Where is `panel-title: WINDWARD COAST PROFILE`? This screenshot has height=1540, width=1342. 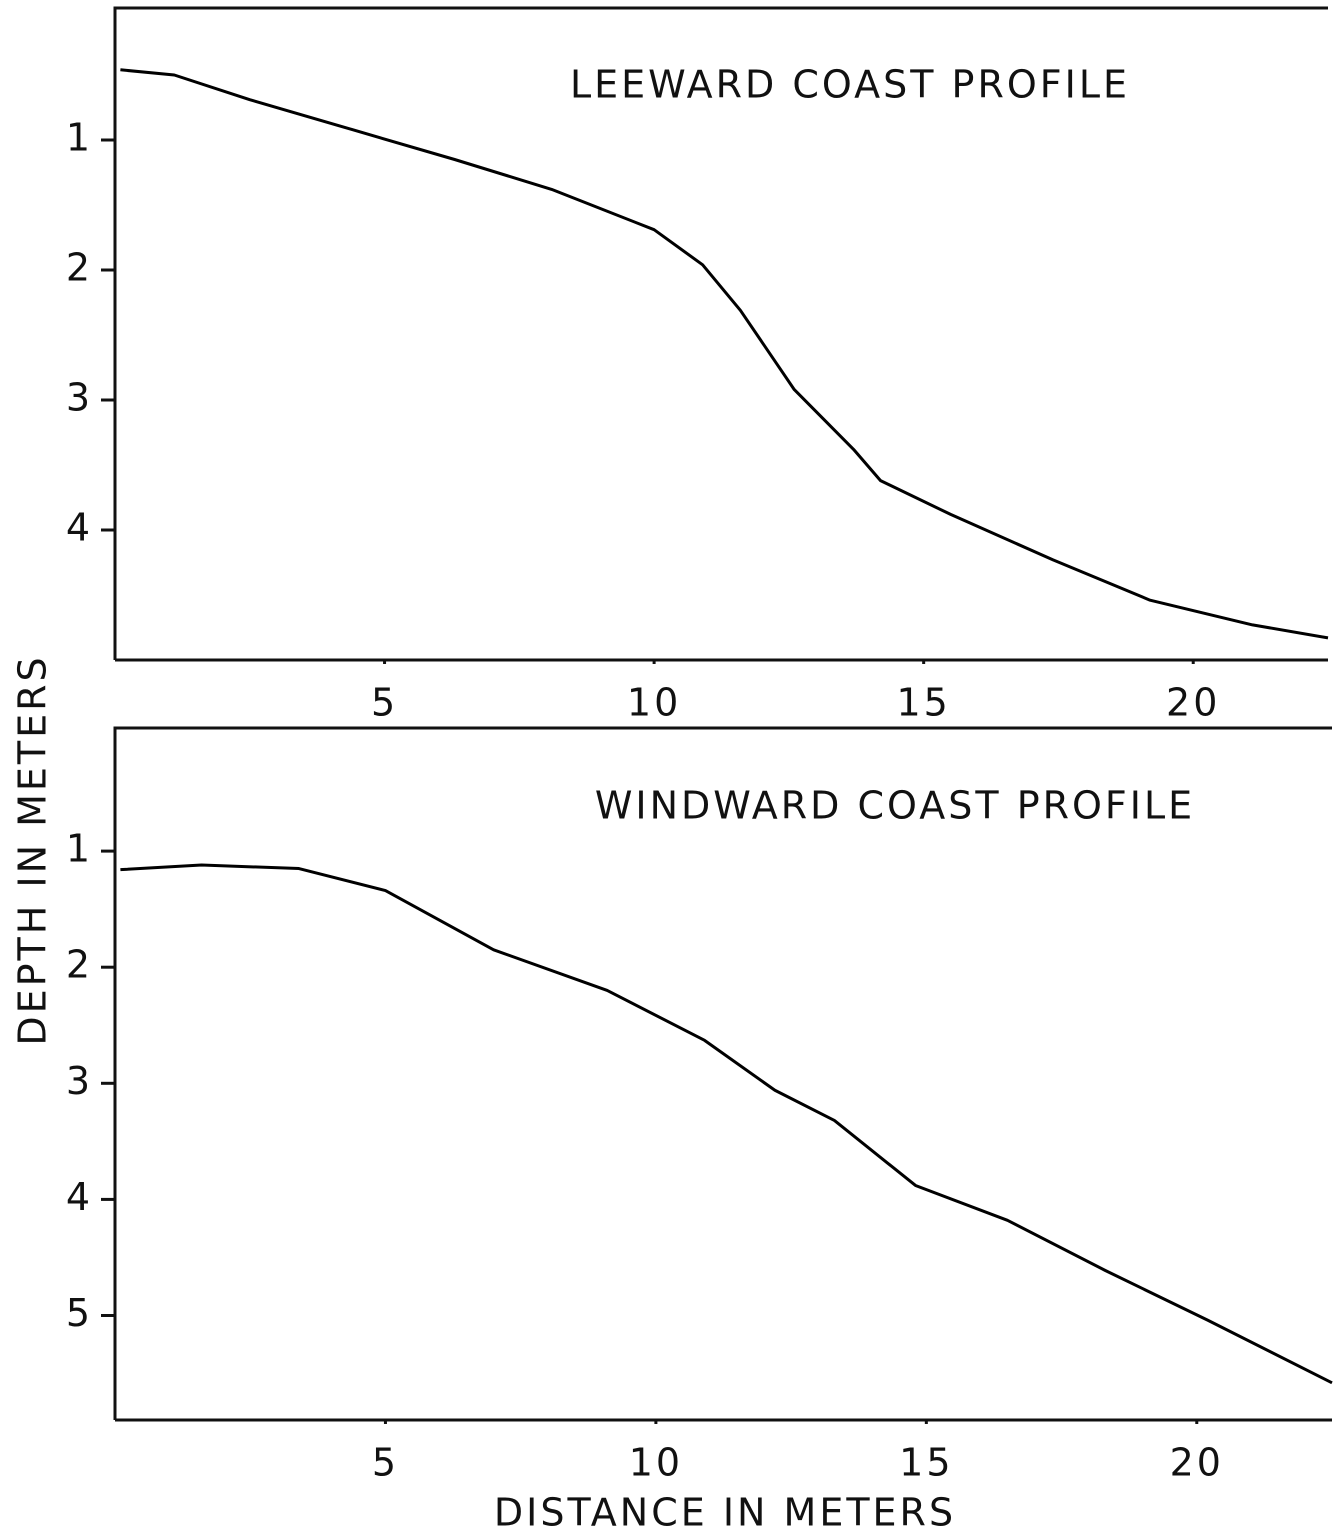
panel-title: WINDWARD COAST PROFILE is located at coordinates (895, 806).